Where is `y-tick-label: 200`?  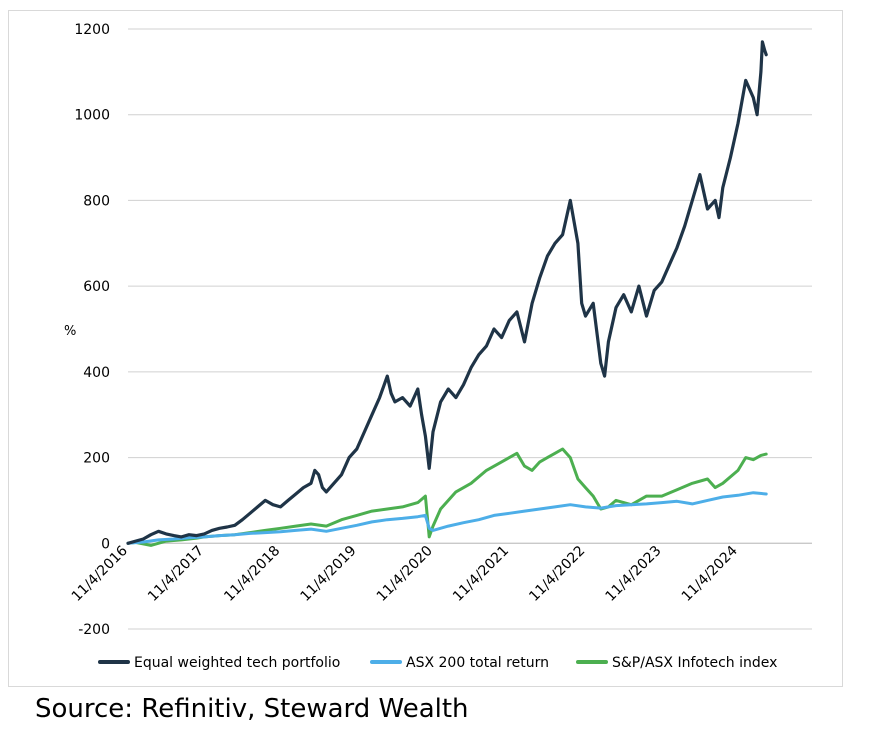
y-tick-label: 200 is located at coordinates (96, 459).